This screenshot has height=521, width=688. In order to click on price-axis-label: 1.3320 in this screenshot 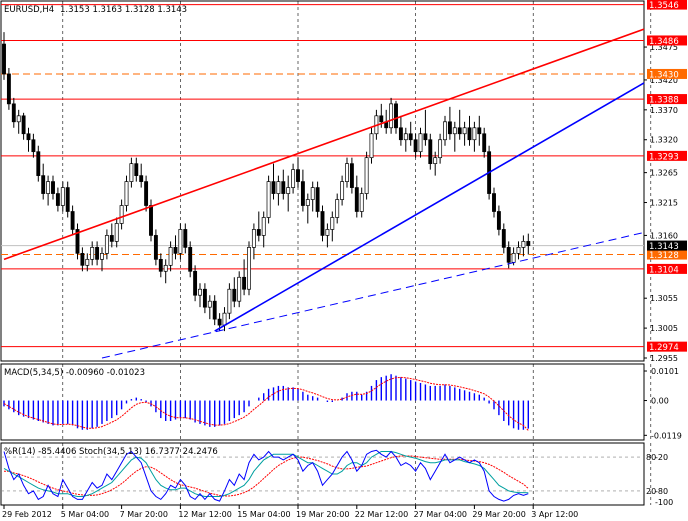, I will do `click(664, 140)`.